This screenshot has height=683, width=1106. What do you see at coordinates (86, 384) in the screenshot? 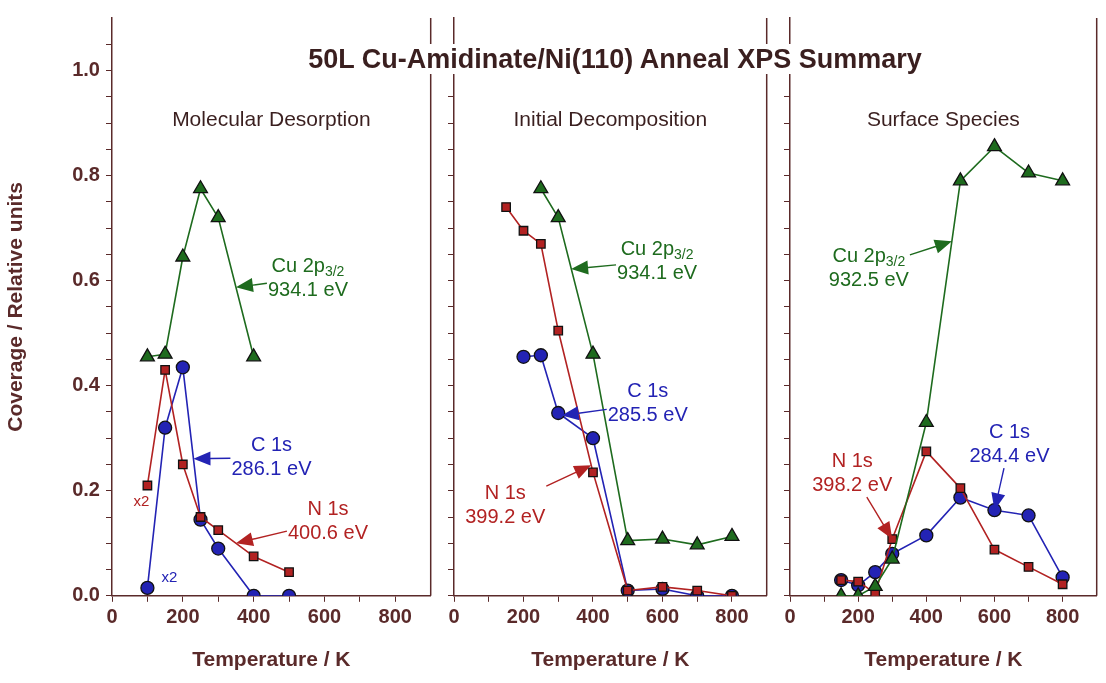
I see `y-tick-label: 0.4` at bounding box center [86, 384].